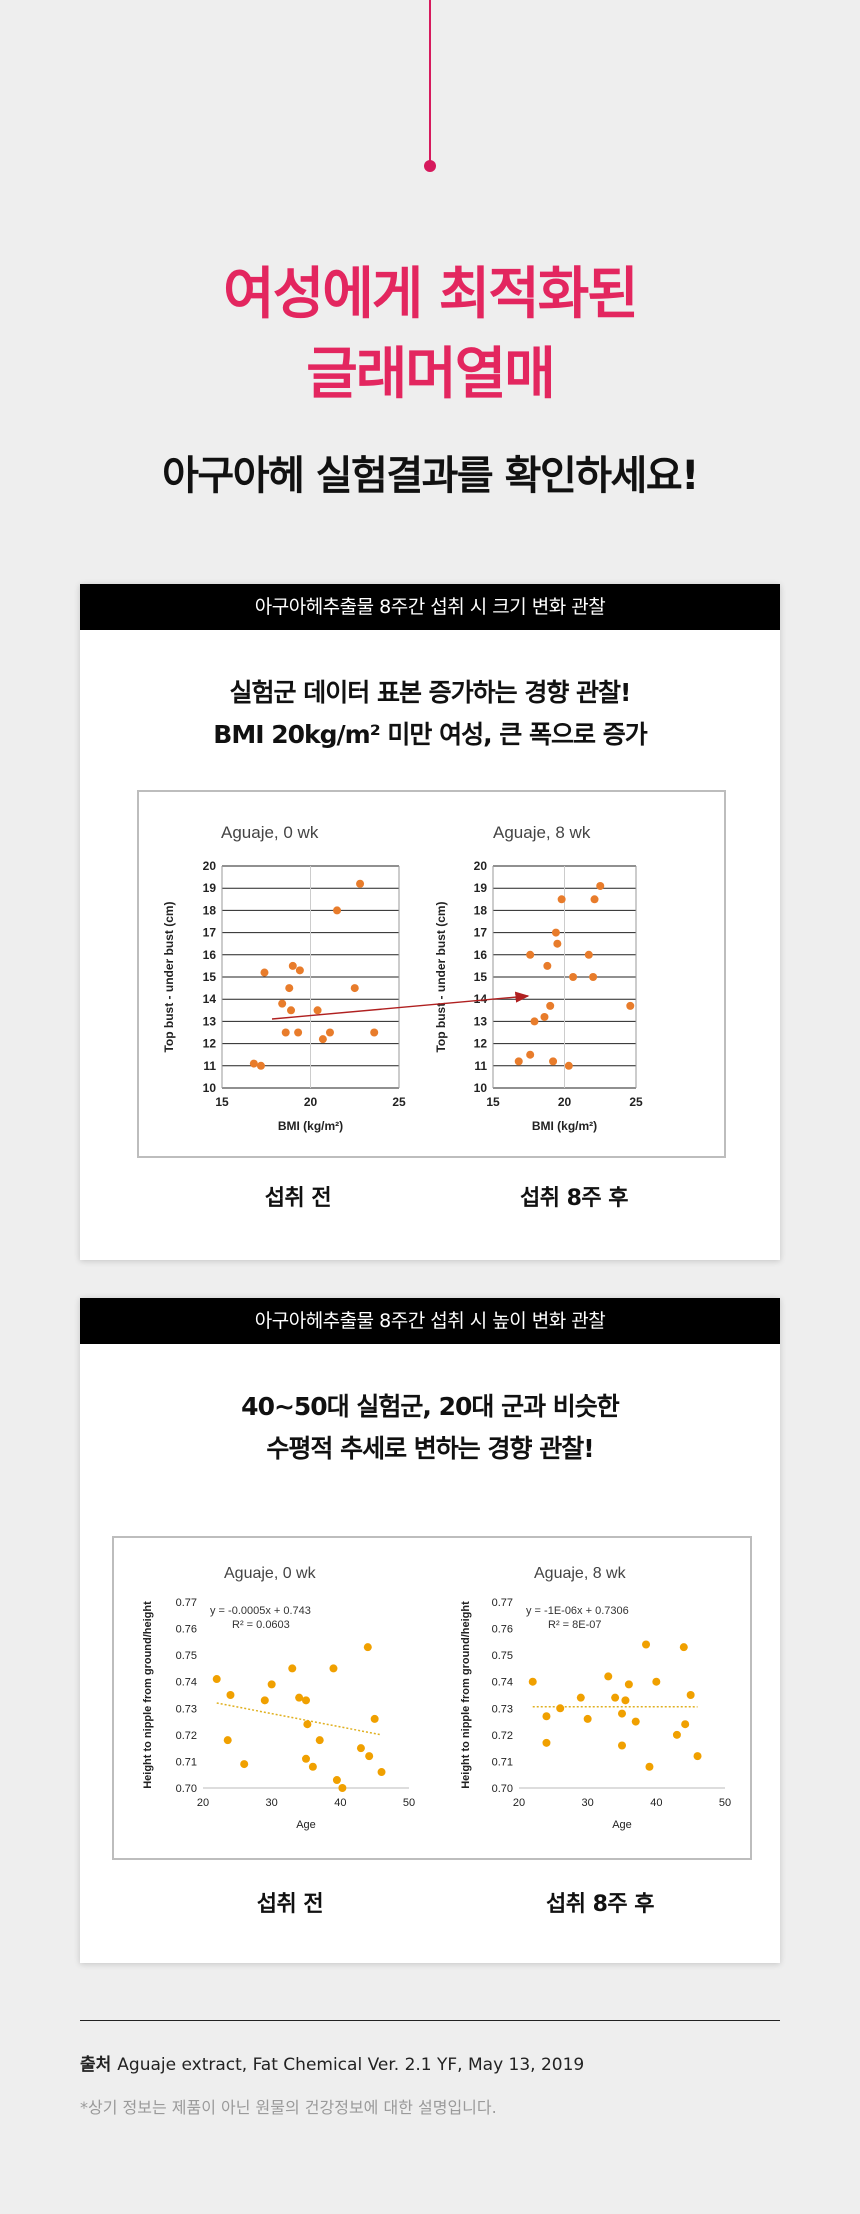  Describe the element at coordinates (480, 1066) in the screenshot. I see `y-tick-label: 11` at that location.